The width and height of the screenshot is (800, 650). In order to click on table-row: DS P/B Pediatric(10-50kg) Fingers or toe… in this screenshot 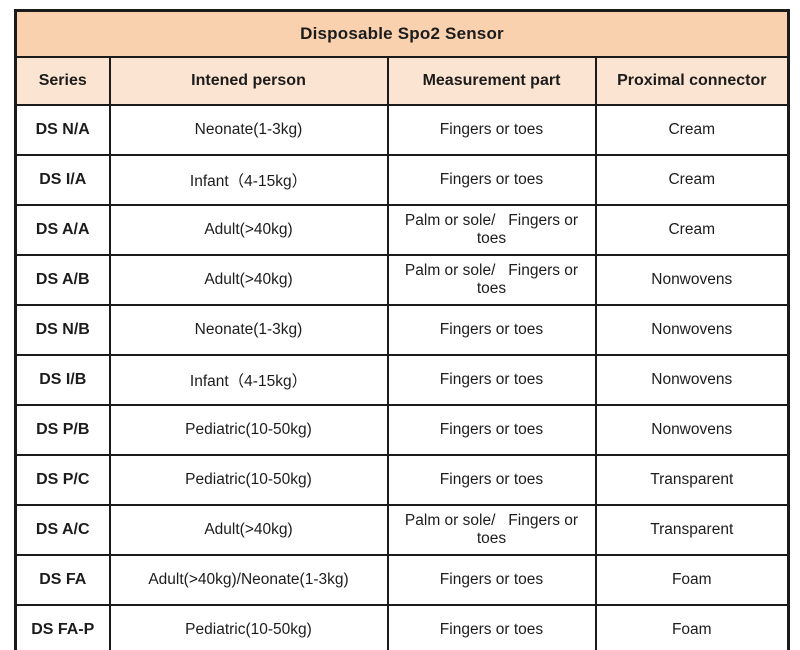, I will do `click(402, 430)`.